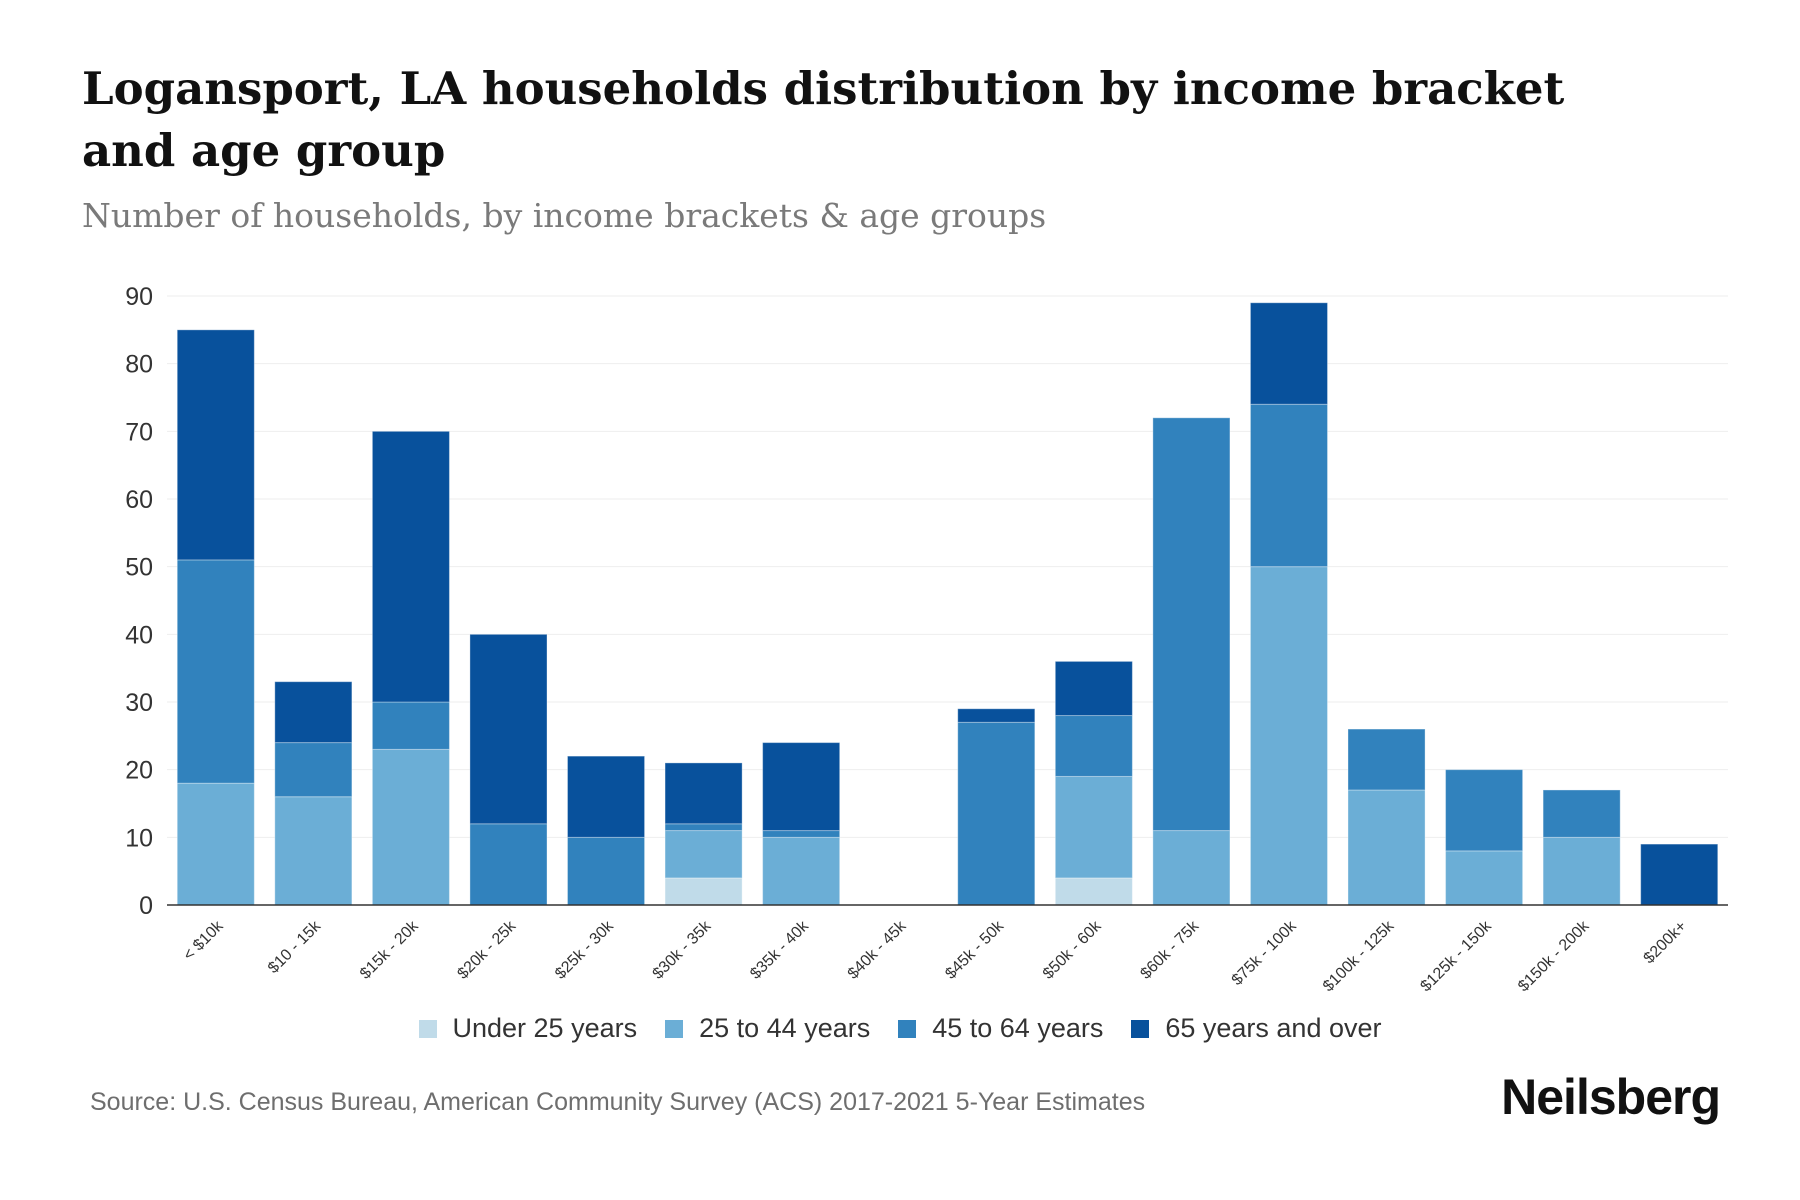 Image resolution: width=1800 pixels, height=1200 pixels. Describe the element at coordinates (215, 844) in the screenshot. I see `bar-10k-25-to-44-years` at that location.